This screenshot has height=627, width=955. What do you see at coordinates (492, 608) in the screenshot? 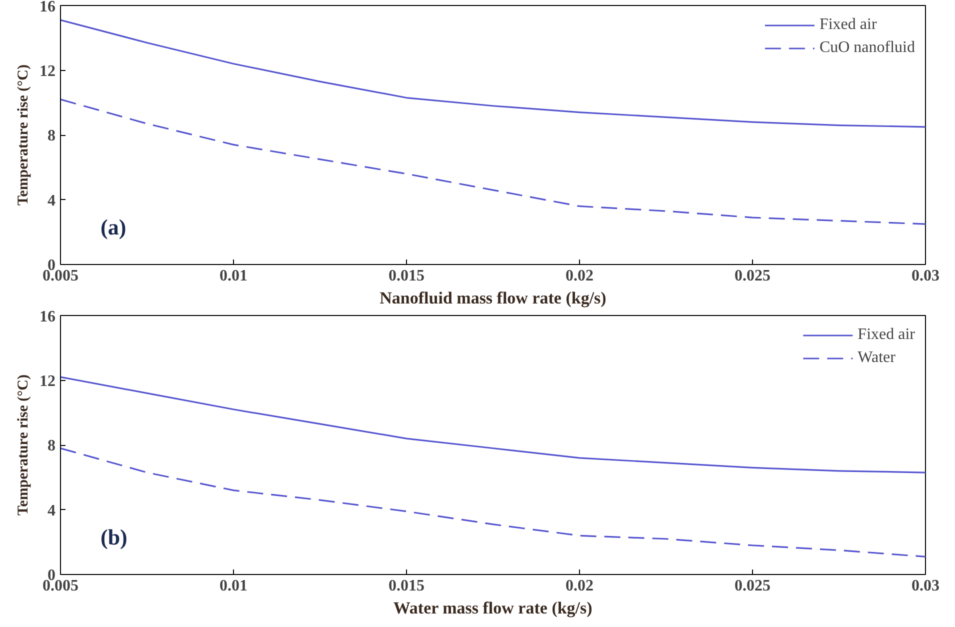
I see `x-axis-title: Water mass flow rate (kg/s)` at bounding box center [492, 608].